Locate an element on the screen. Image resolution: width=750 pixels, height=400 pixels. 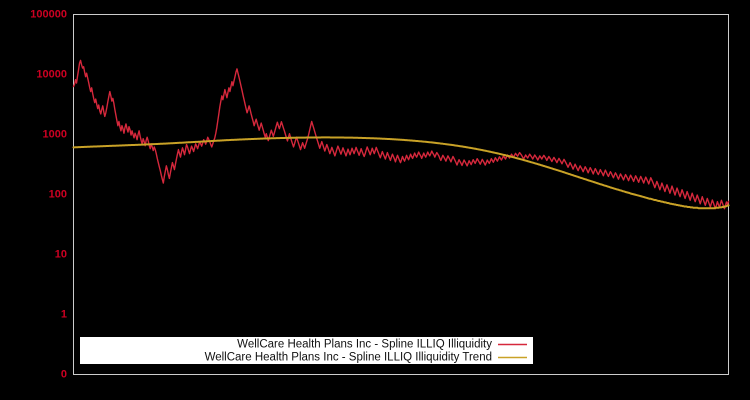
y-axis-tick-label: 0 is located at coordinates (64, 374).